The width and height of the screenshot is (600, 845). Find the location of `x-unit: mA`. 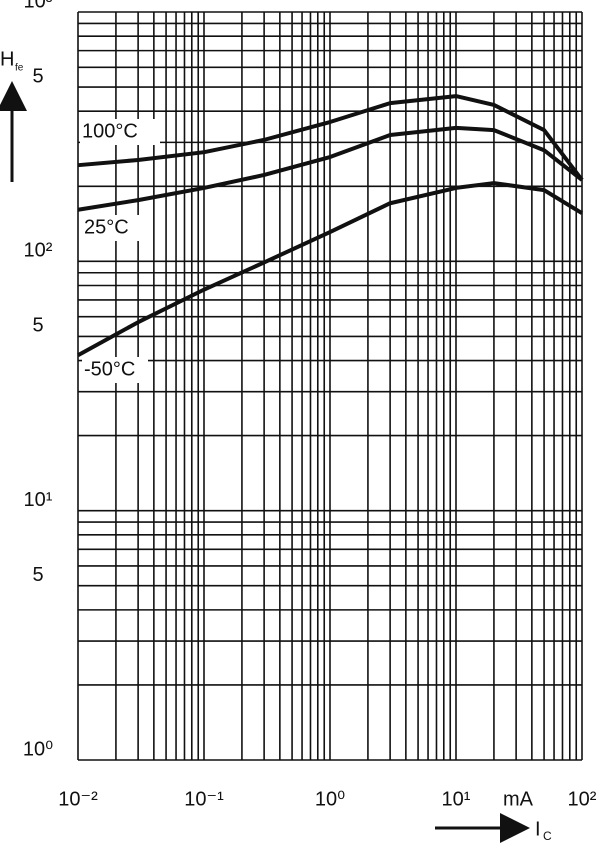

x-unit: mA is located at coordinates (518, 799).